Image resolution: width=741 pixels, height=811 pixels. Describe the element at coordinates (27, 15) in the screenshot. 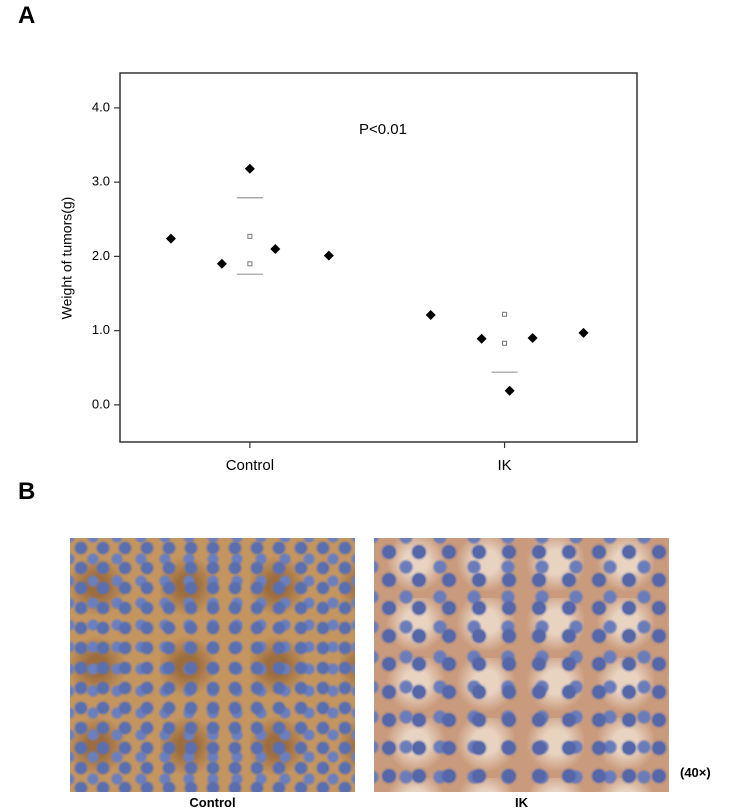

I see `panel-label: A` at that location.